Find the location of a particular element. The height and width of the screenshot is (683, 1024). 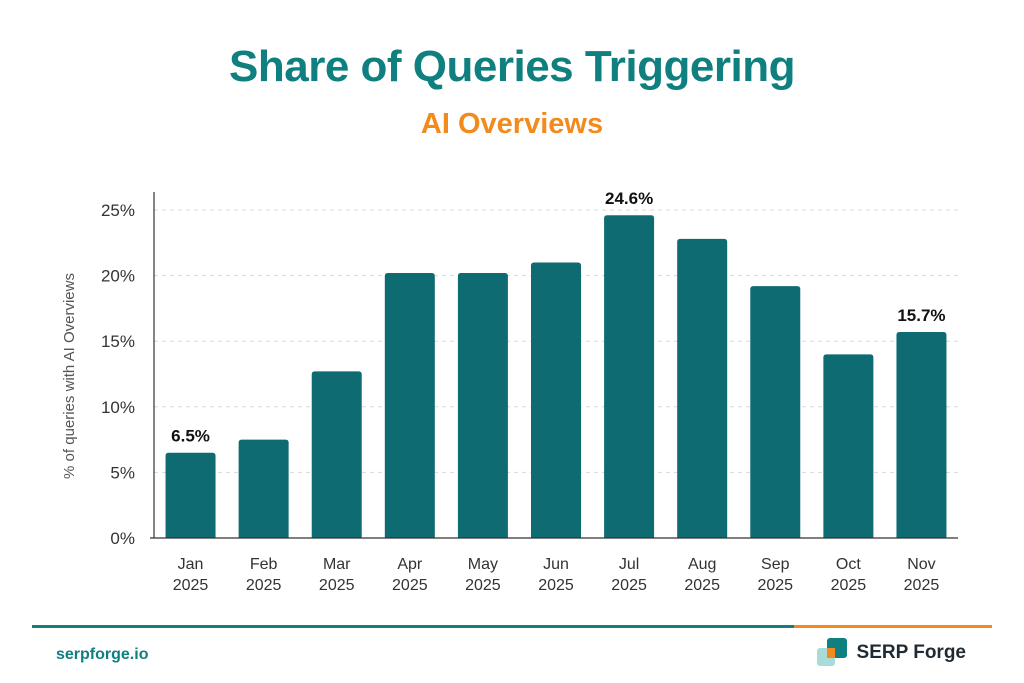

data-label: 6.5% is located at coordinates (190, 436).